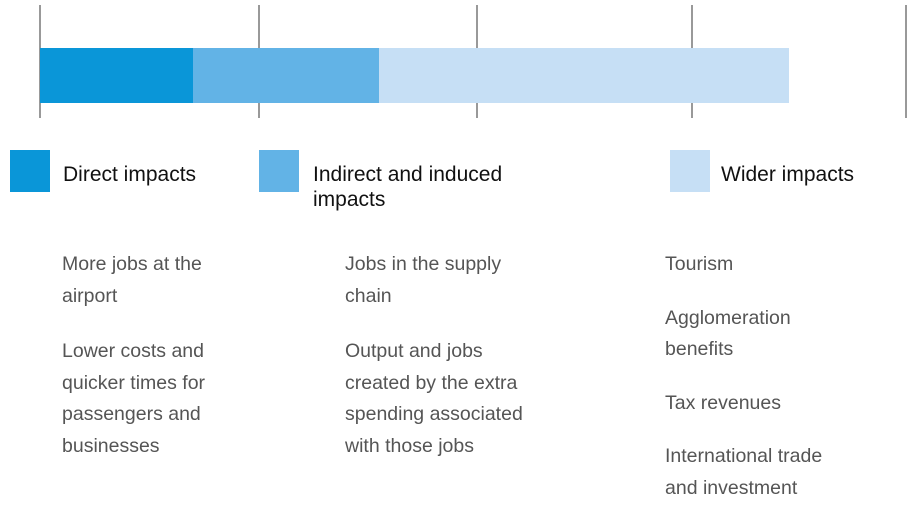 This screenshot has width=908, height=526. What do you see at coordinates (743, 265) in the screenshot?
I see `list-item: Tourism` at bounding box center [743, 265].